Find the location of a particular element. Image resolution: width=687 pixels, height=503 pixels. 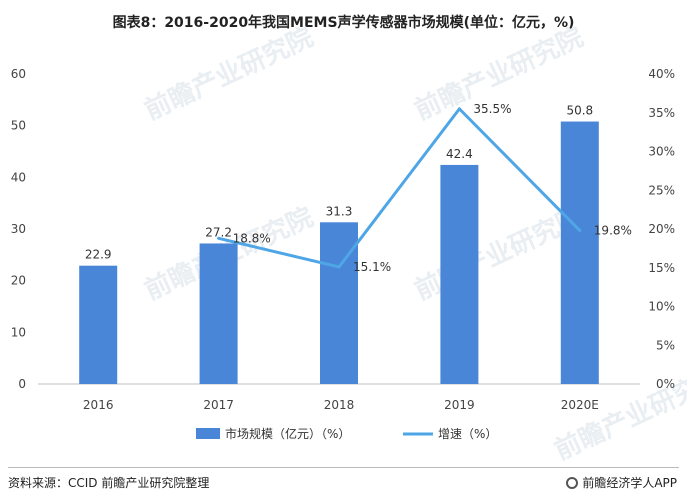

right-axis-tick-label: 35% is located at coordinates (661, 113).